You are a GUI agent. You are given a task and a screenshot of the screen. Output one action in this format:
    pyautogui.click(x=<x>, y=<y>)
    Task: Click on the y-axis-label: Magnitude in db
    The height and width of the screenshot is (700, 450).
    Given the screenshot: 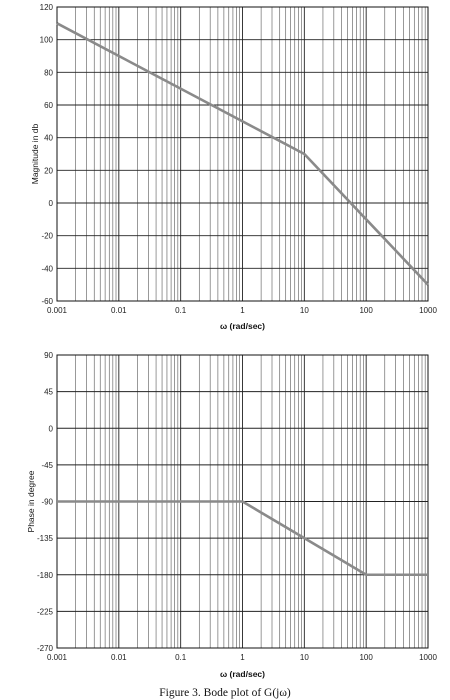 What is the action you would take?
    pyautogui.click(x=35, y=153)
    